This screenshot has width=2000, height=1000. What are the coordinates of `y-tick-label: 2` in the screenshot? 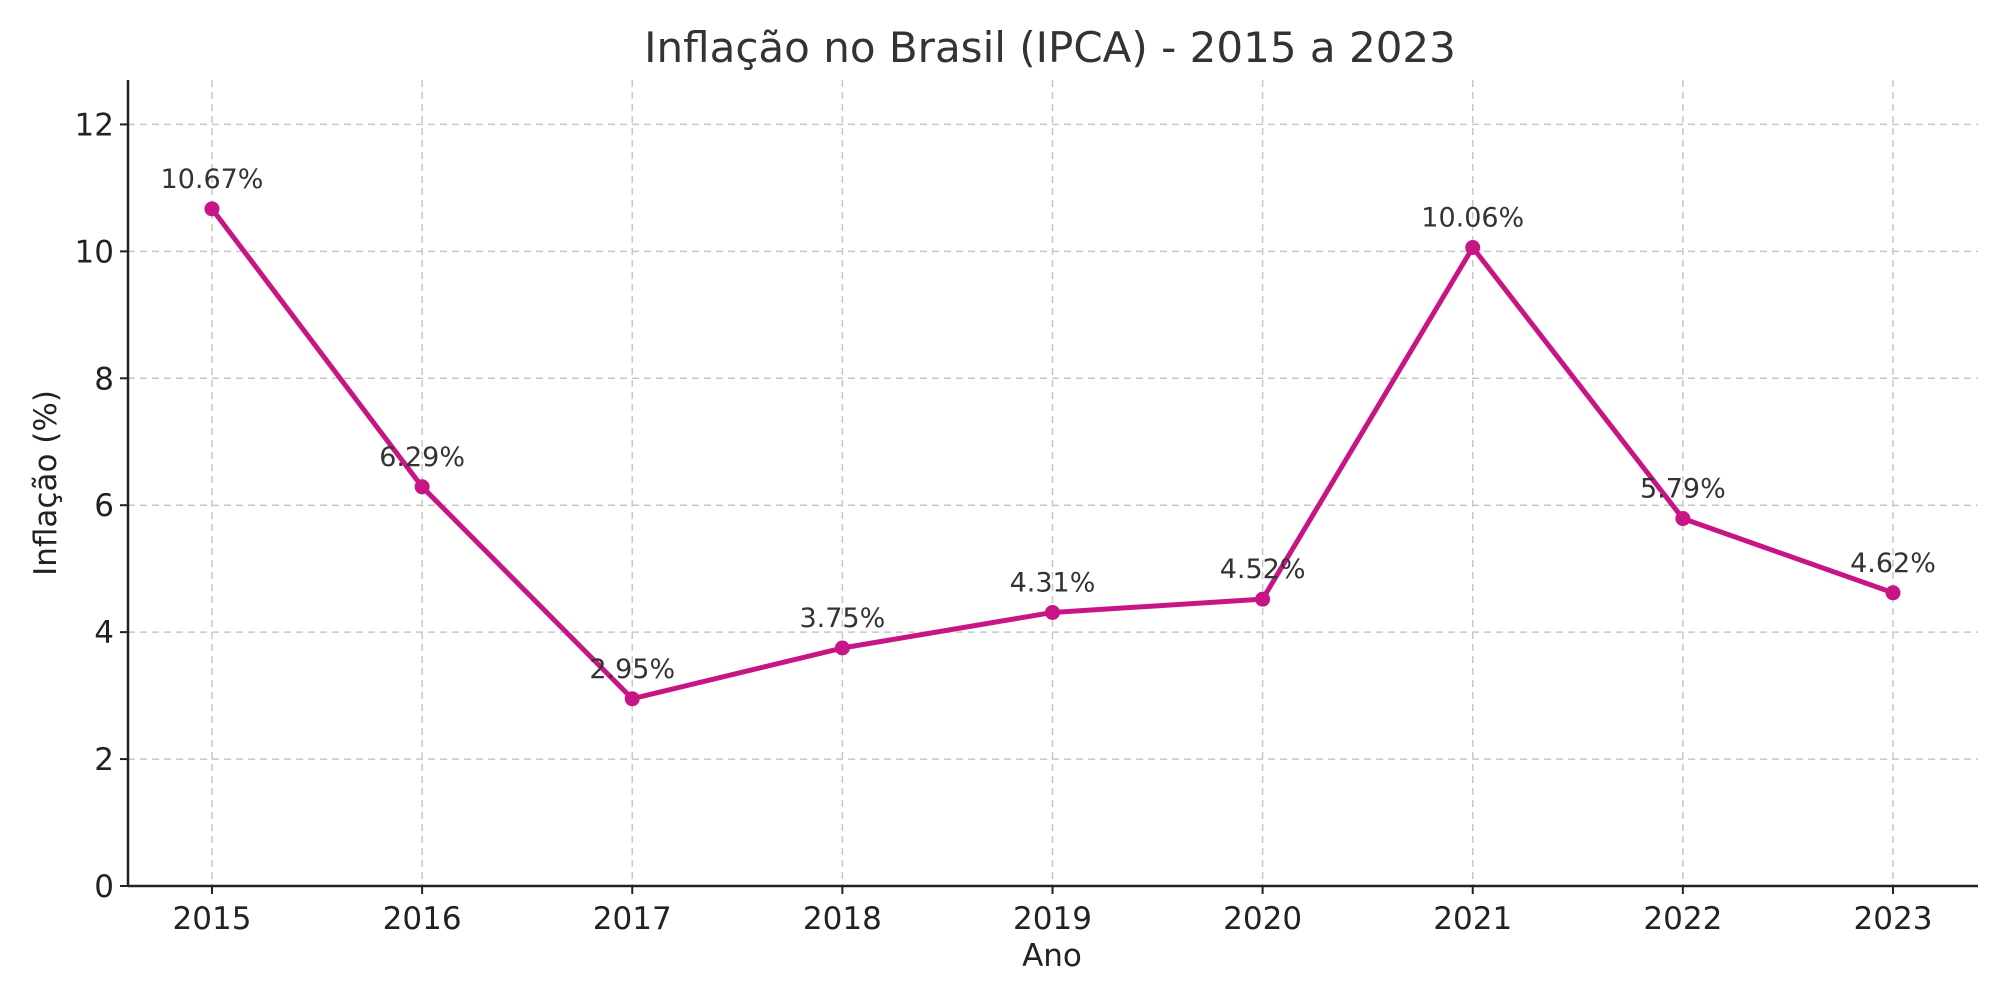 It's located at (104, 760).